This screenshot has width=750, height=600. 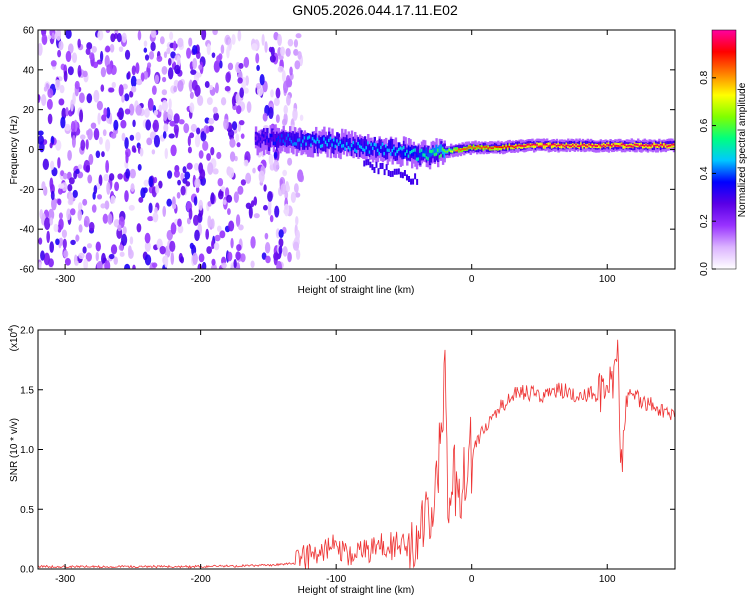 I want to click on snr-scale-exponent: 4, so click(x=11, y=330).